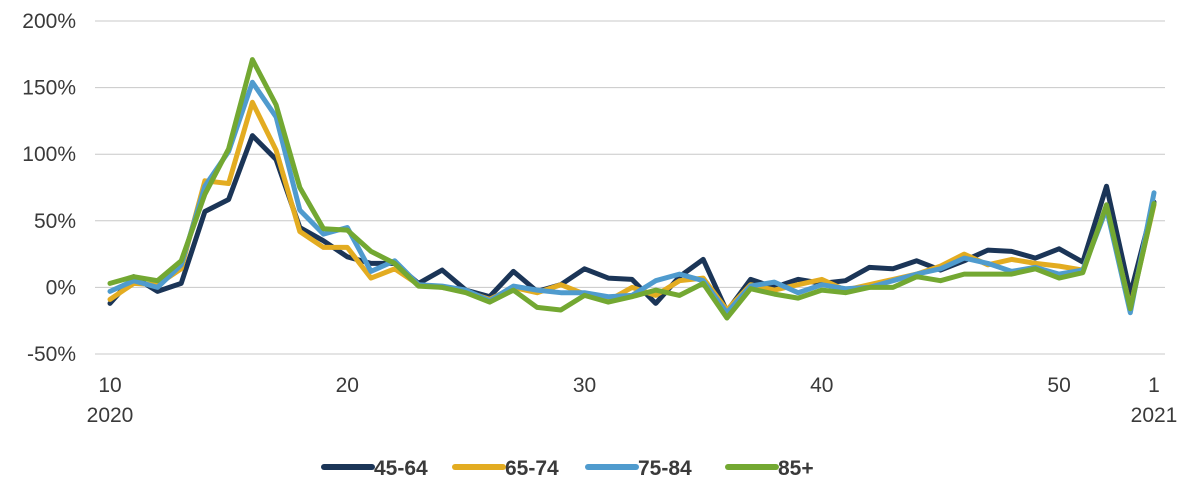  What do you see at coordinates (49, 21) in the screenshot?
I see `y-tick-label: 200%` at bounding box center [49, 21].